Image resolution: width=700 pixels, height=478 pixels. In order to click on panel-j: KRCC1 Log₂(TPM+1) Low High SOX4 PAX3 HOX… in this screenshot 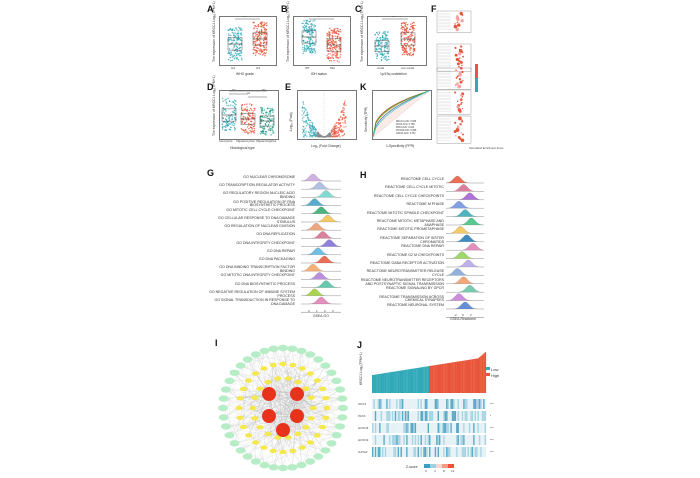, I will do `click(430, 410)`.